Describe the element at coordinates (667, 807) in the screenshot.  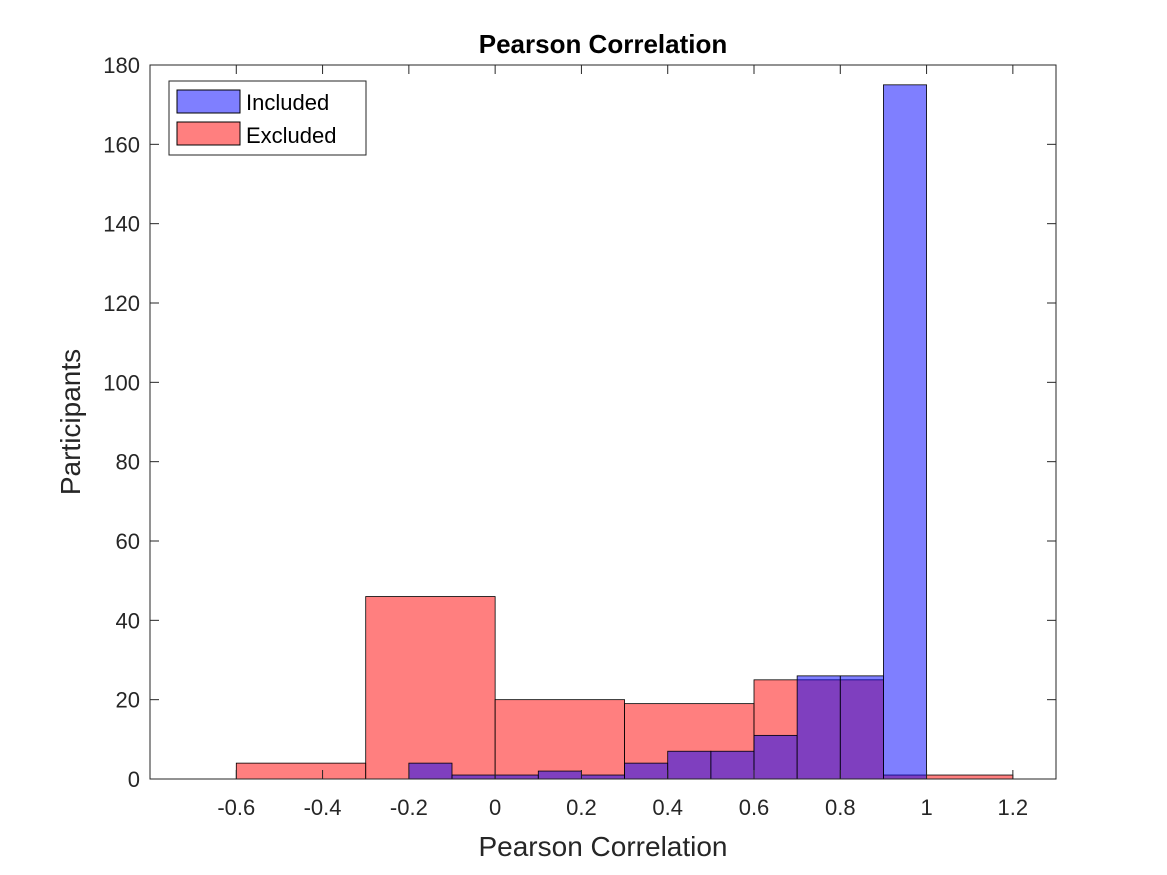
I see `x-tick-label: 0.4` at that location.